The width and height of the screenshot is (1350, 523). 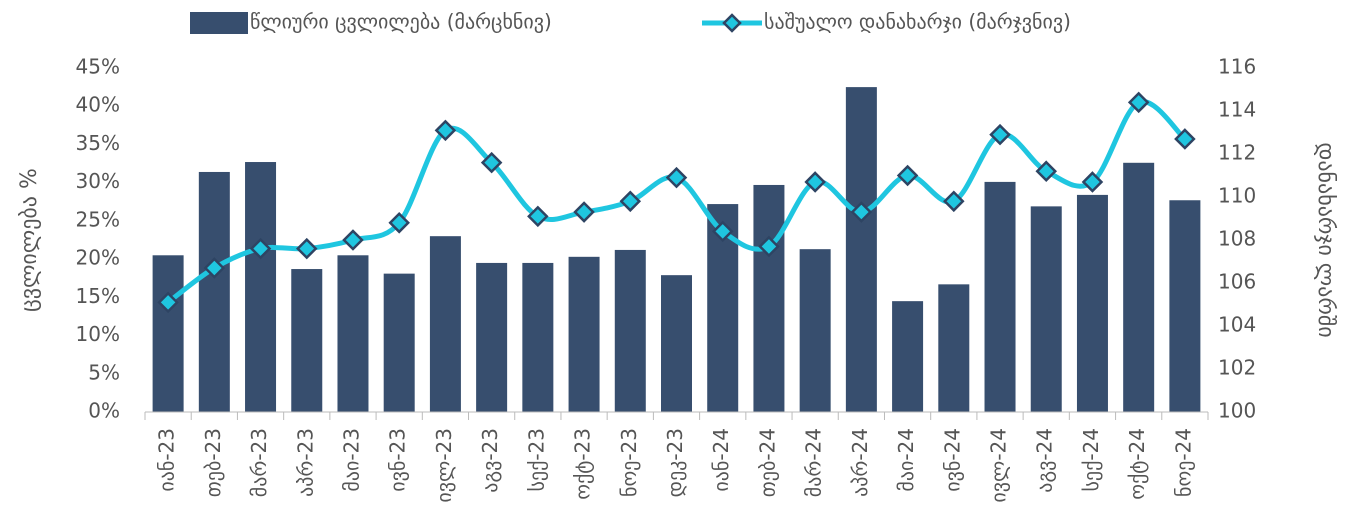 What do you see at coordinates (1237, 325) in the screenshot?
I see `y2-tick-label: 104` at bounding box center [1237, 325].